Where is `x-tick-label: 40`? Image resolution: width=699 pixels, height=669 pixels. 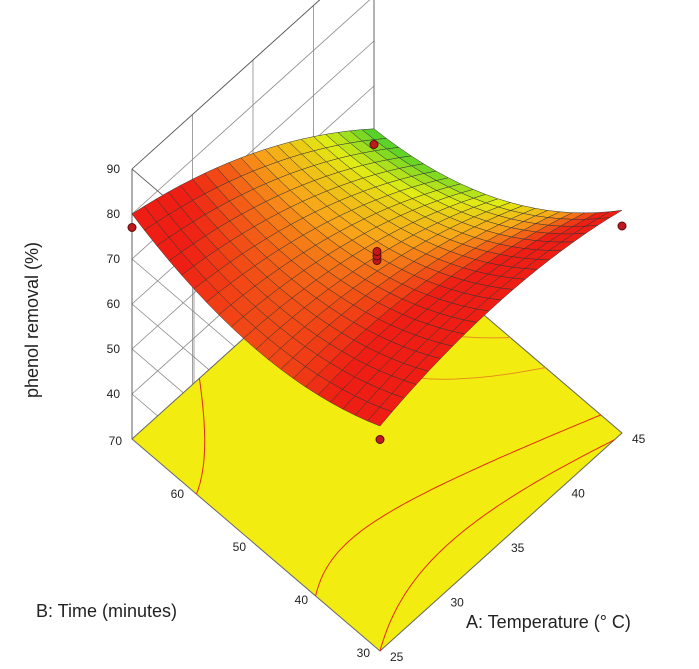
x-tick-label: 40 is located at coordinates (579, 494).